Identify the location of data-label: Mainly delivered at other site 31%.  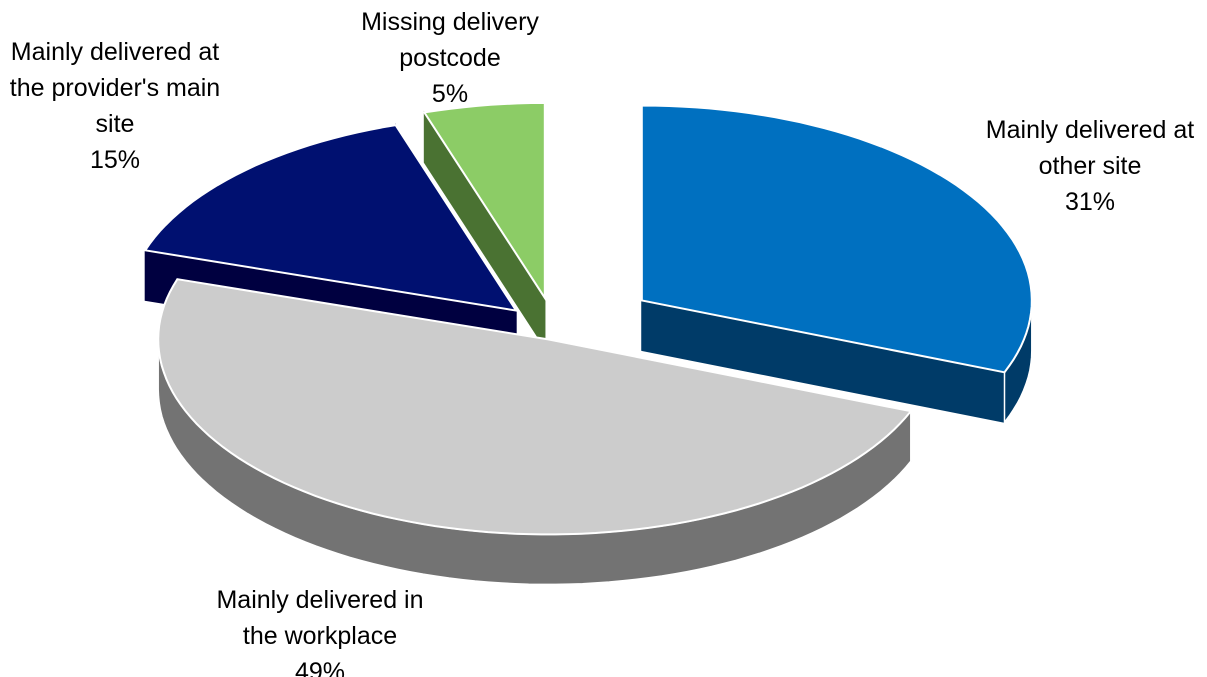
(1088, 166).